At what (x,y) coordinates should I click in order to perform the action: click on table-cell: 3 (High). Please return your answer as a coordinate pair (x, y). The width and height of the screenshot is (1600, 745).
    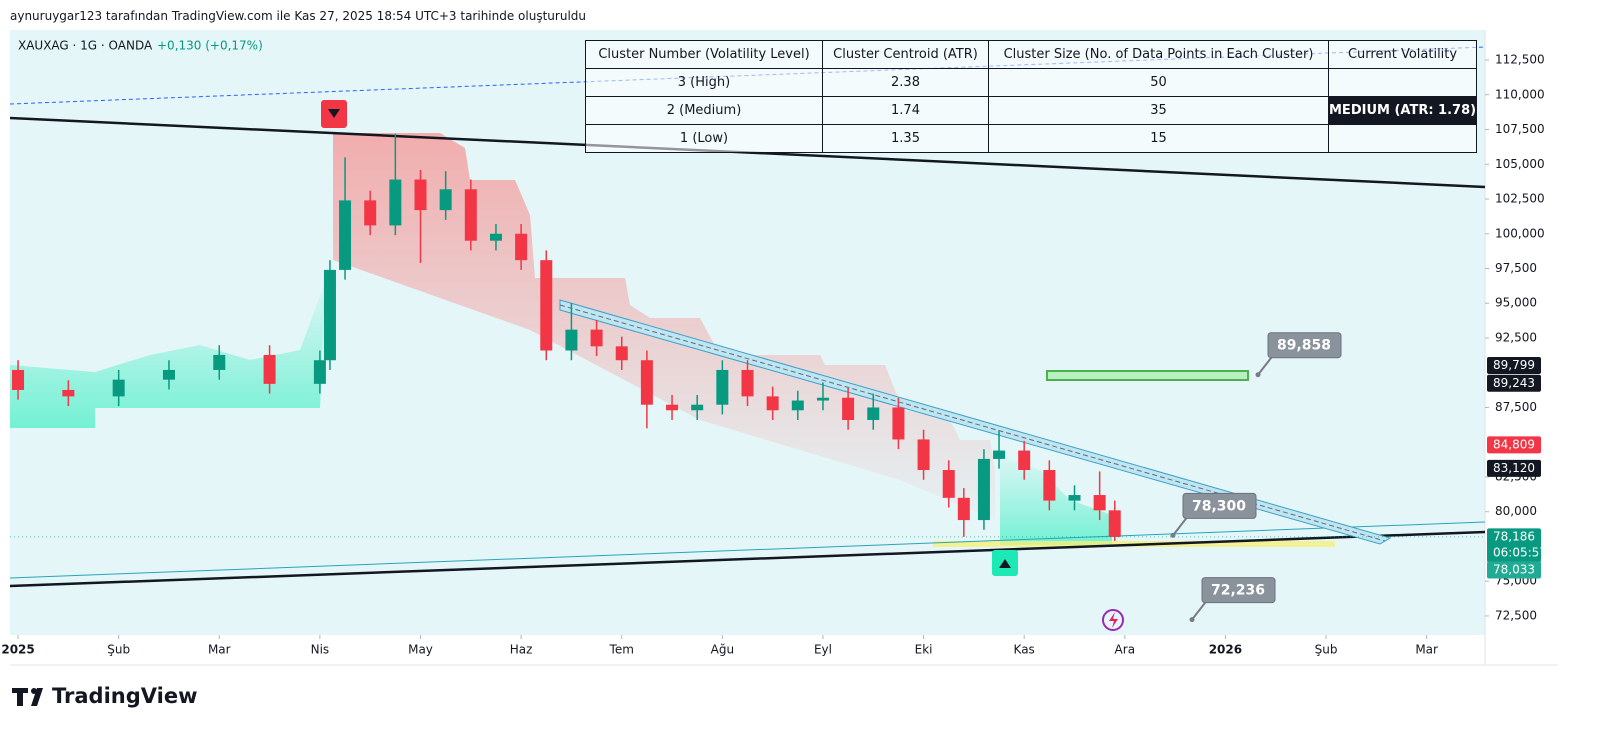
    Looking at the image, I should click on (704, 82).